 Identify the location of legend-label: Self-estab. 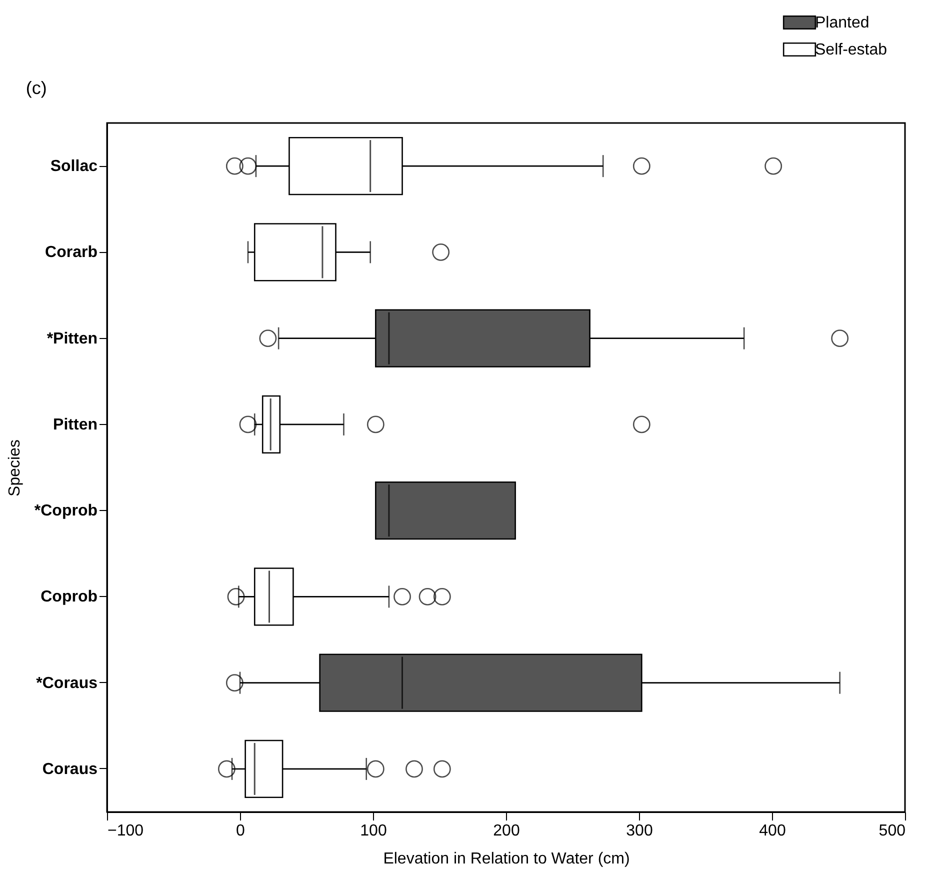
(851, 50).